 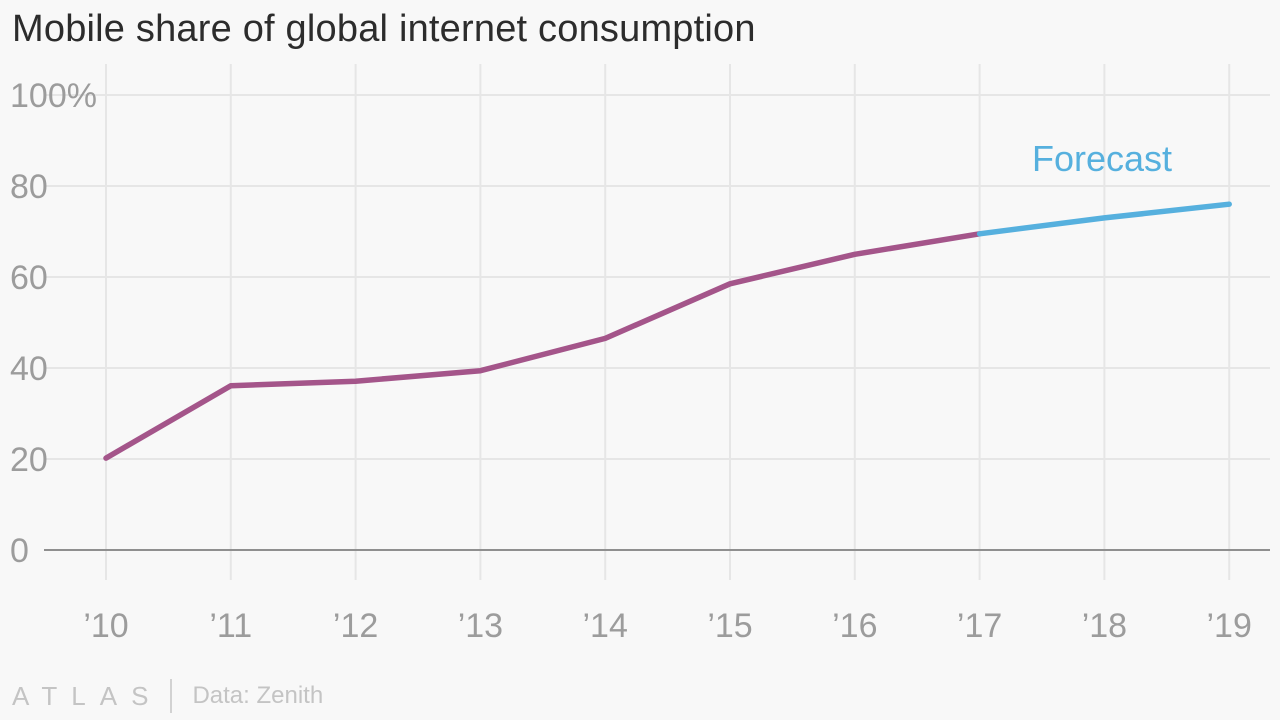 I want to click on forecast-series-line, so click(x=1104, y=219).